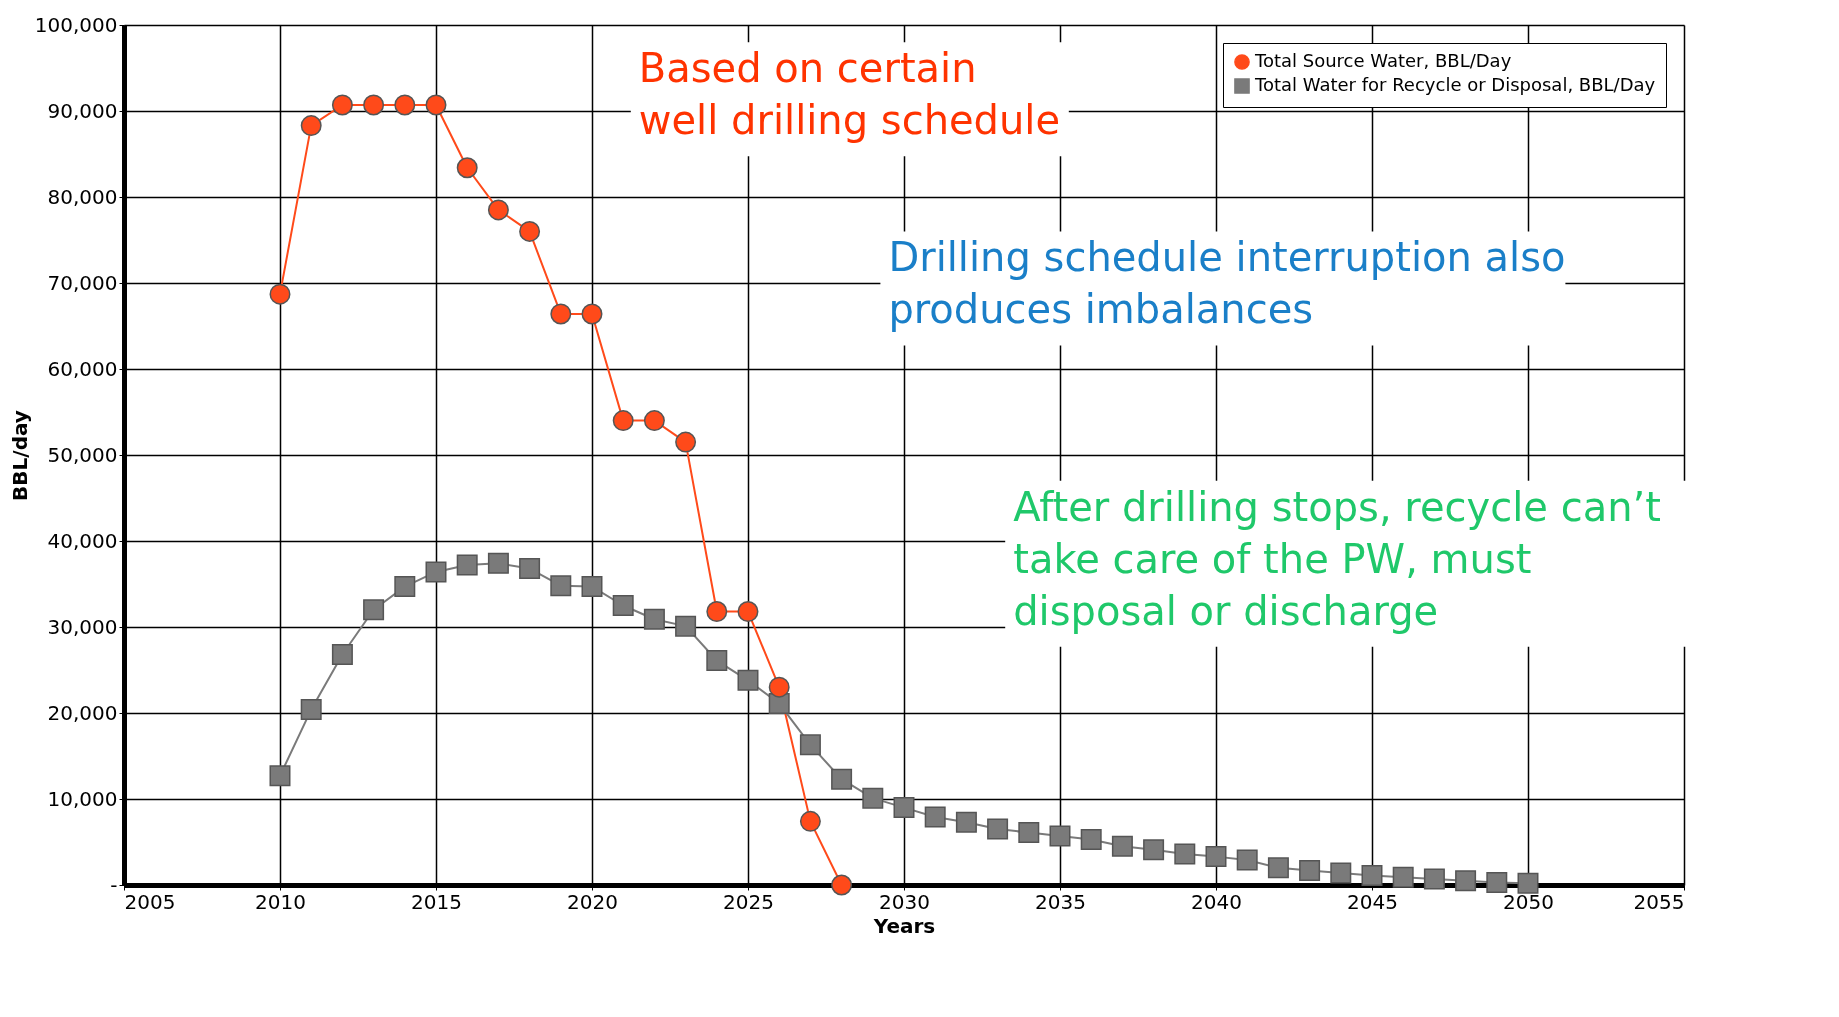 The width and height of the screenshot is (1839, 1017). Describe the element at coordinates (1227, 283) in the screenshot. I see `annotation: Drilling schedule interruption also produces imbalances` at that location.